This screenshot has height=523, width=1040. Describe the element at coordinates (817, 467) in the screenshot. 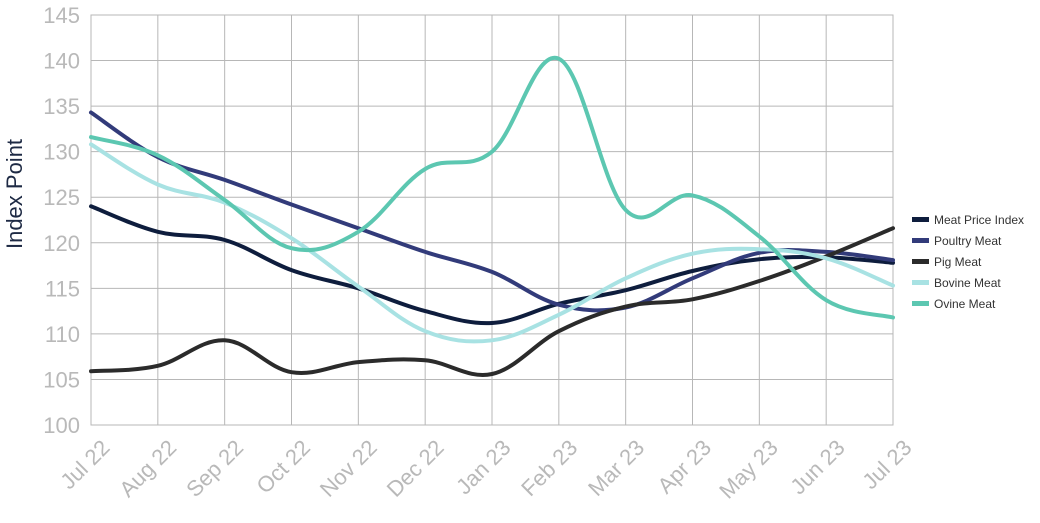

I see `x-tick-label: Jun 23` at that location.